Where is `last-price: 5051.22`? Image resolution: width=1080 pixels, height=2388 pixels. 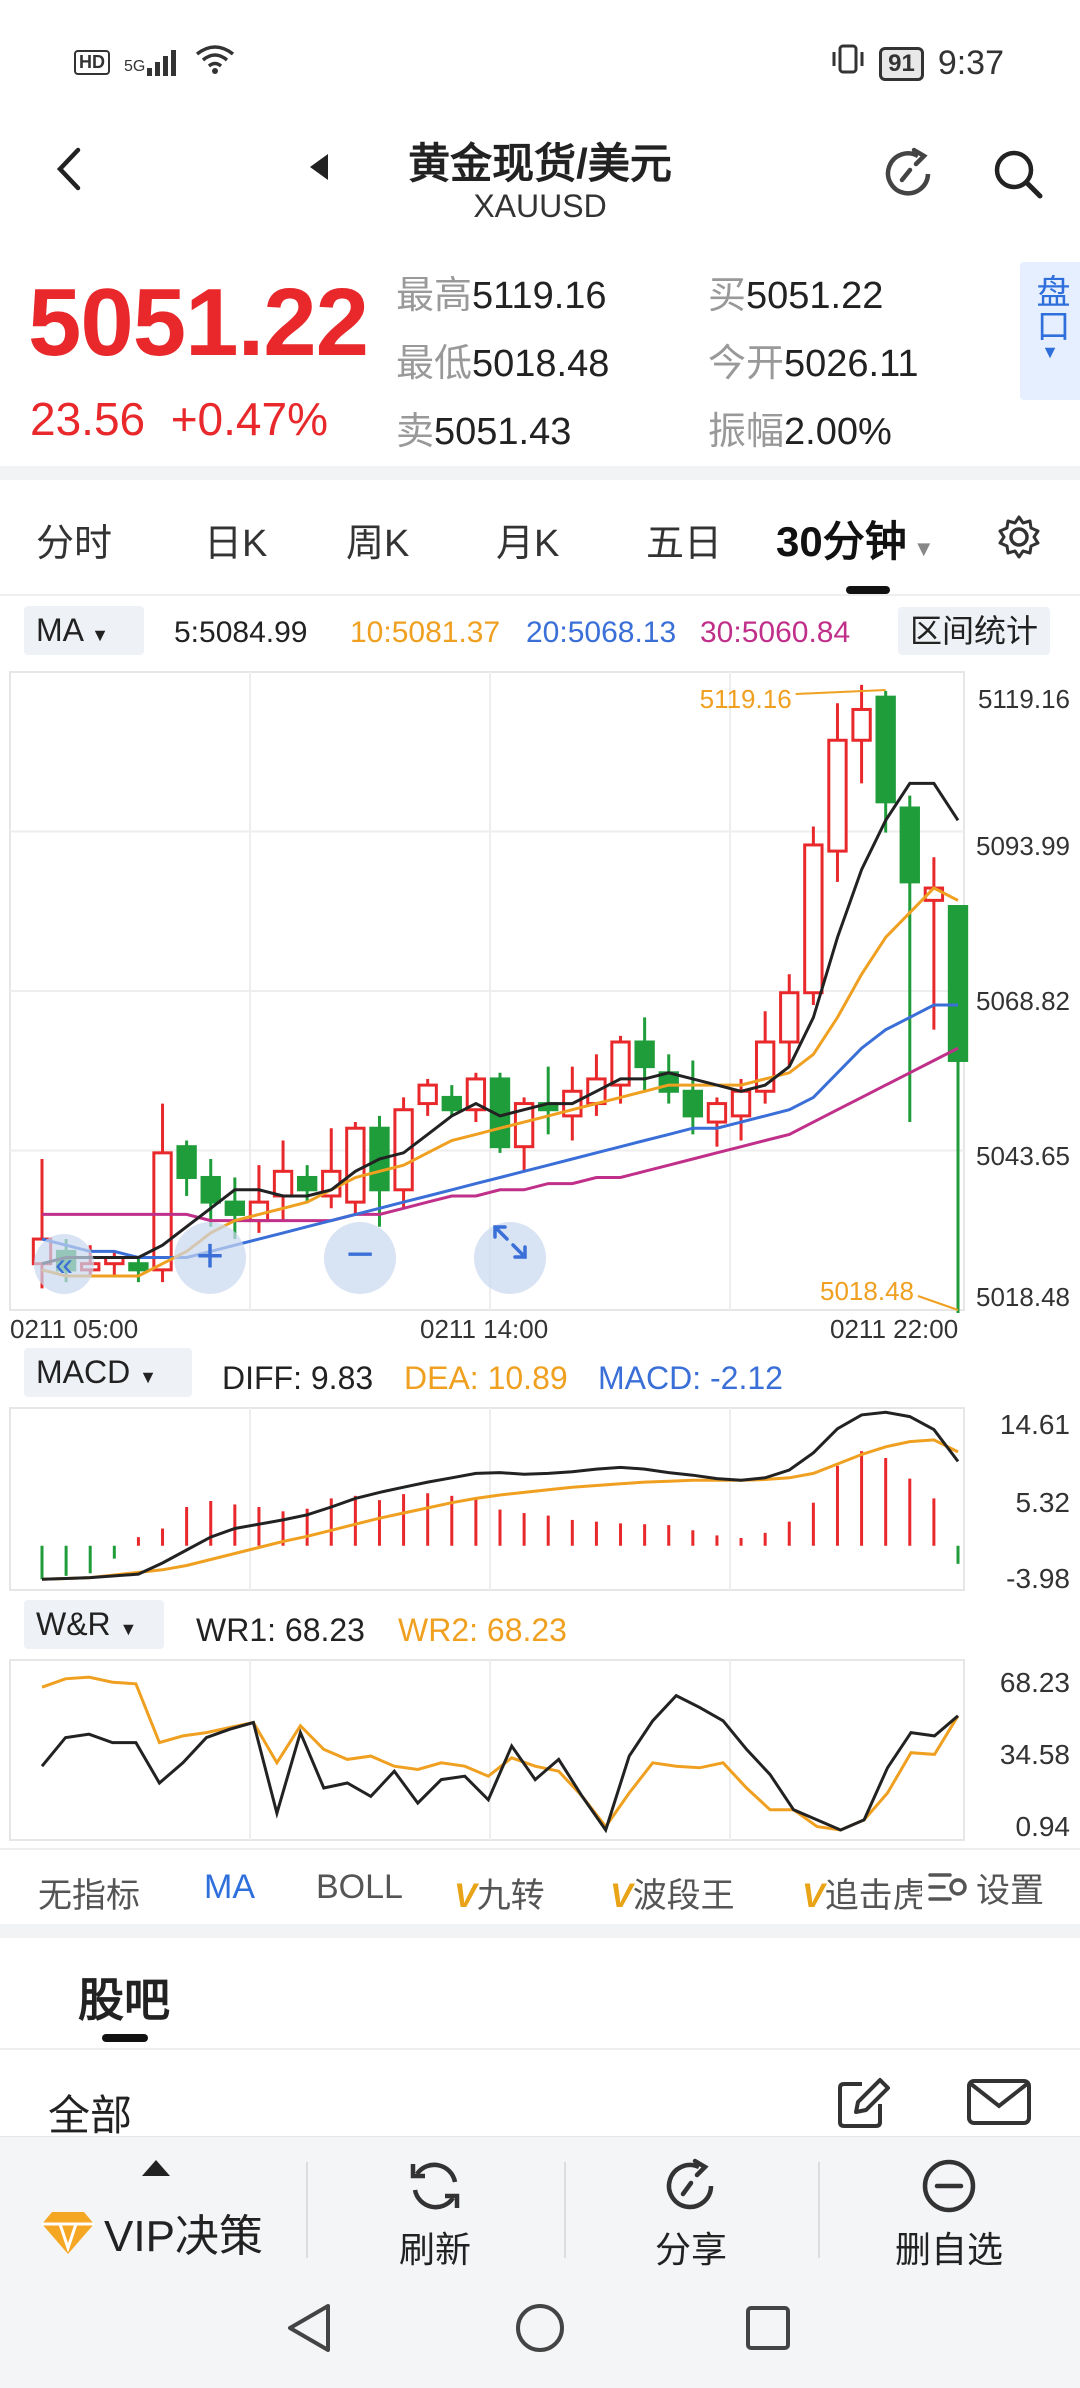
last-price: 5051.22 is located at coordinates (198, 322).